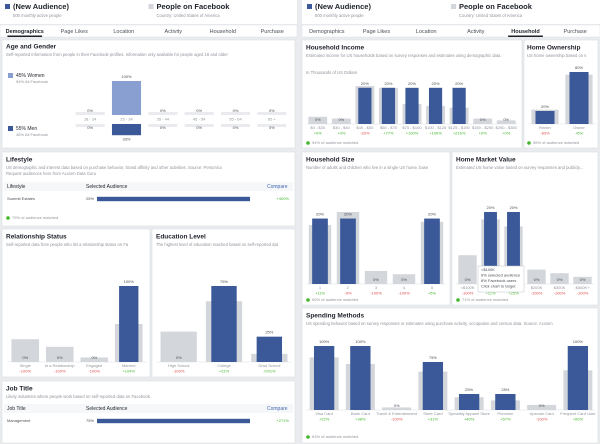 Image resolution: width=600 pixels, height=444 pixels. I want to click on tooltip-text: 6% selected audience, so click(501, 275).